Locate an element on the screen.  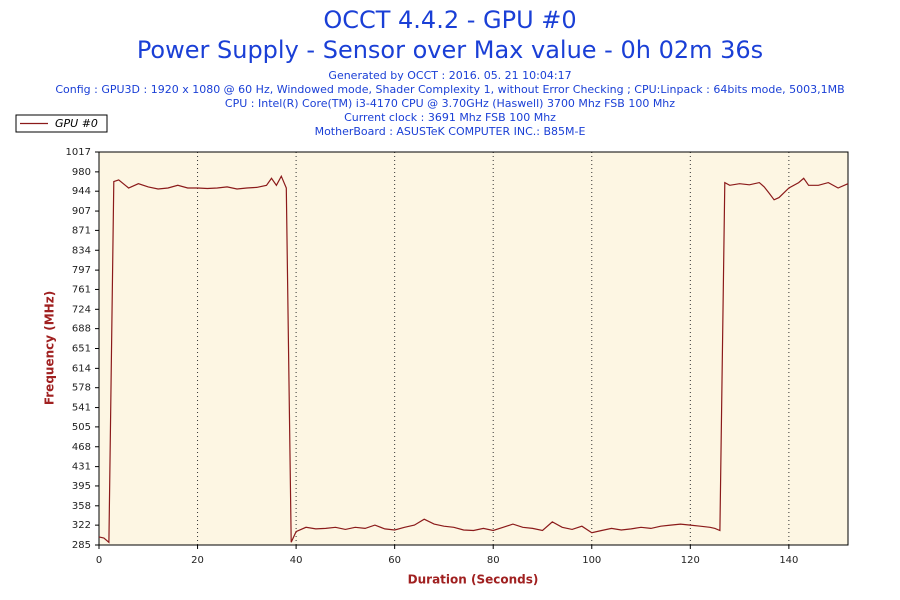
x-tick-label: 40 is located at coordinates (296, 560).